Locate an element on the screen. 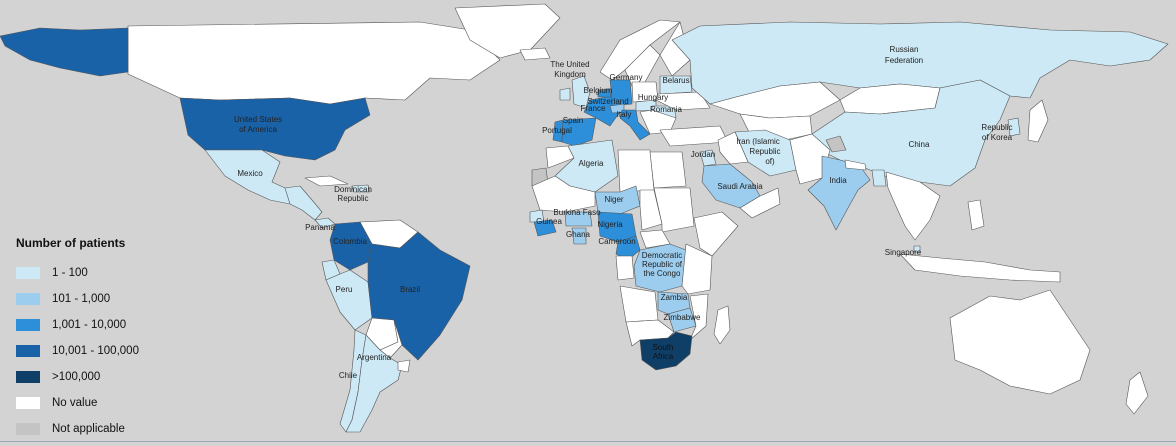 This screenshot has height=446, width=1176. country-singapore is located at coordinates (917, 249).